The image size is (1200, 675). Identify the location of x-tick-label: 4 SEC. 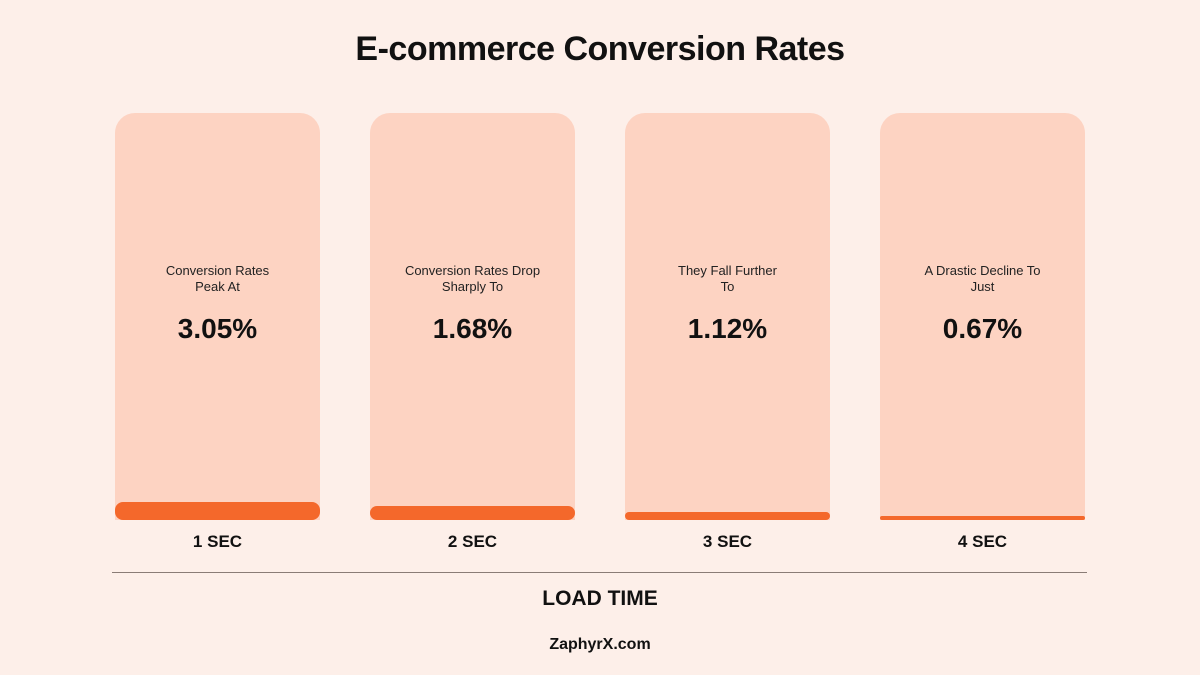
(982, 541).